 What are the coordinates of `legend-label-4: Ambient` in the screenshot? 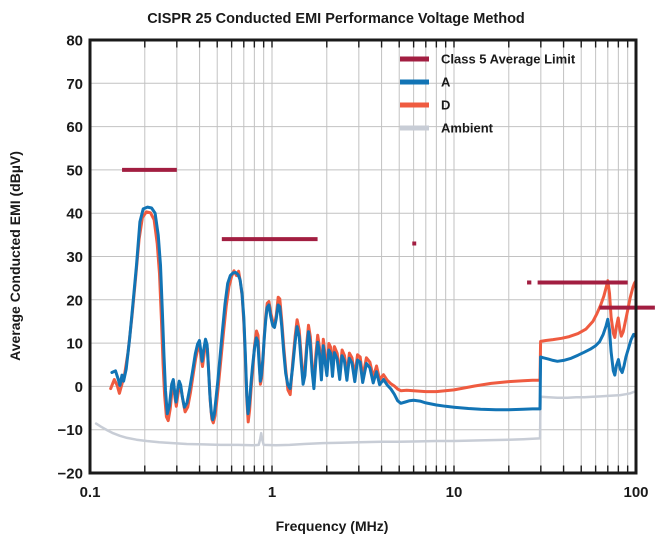 It's located at (467, 128).